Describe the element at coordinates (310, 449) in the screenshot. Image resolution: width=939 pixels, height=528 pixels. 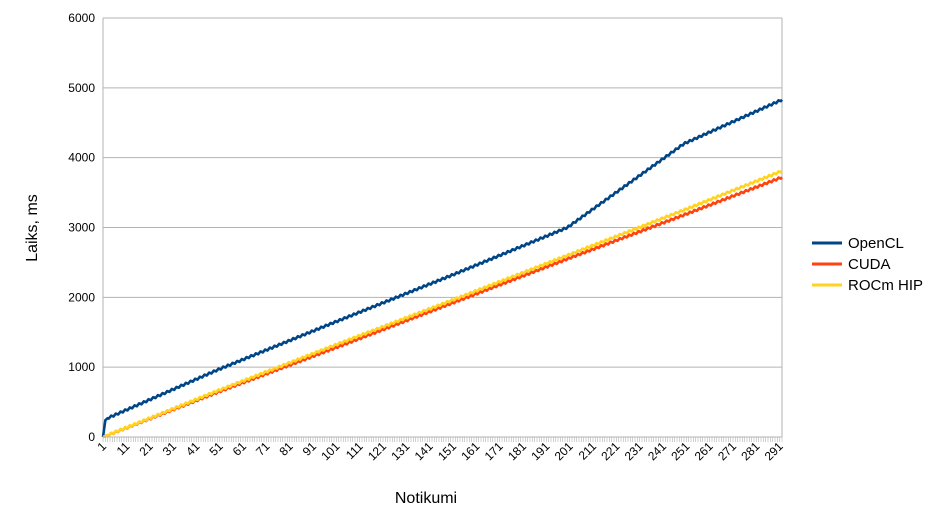
I see `x-tick-label: 91` at that location.